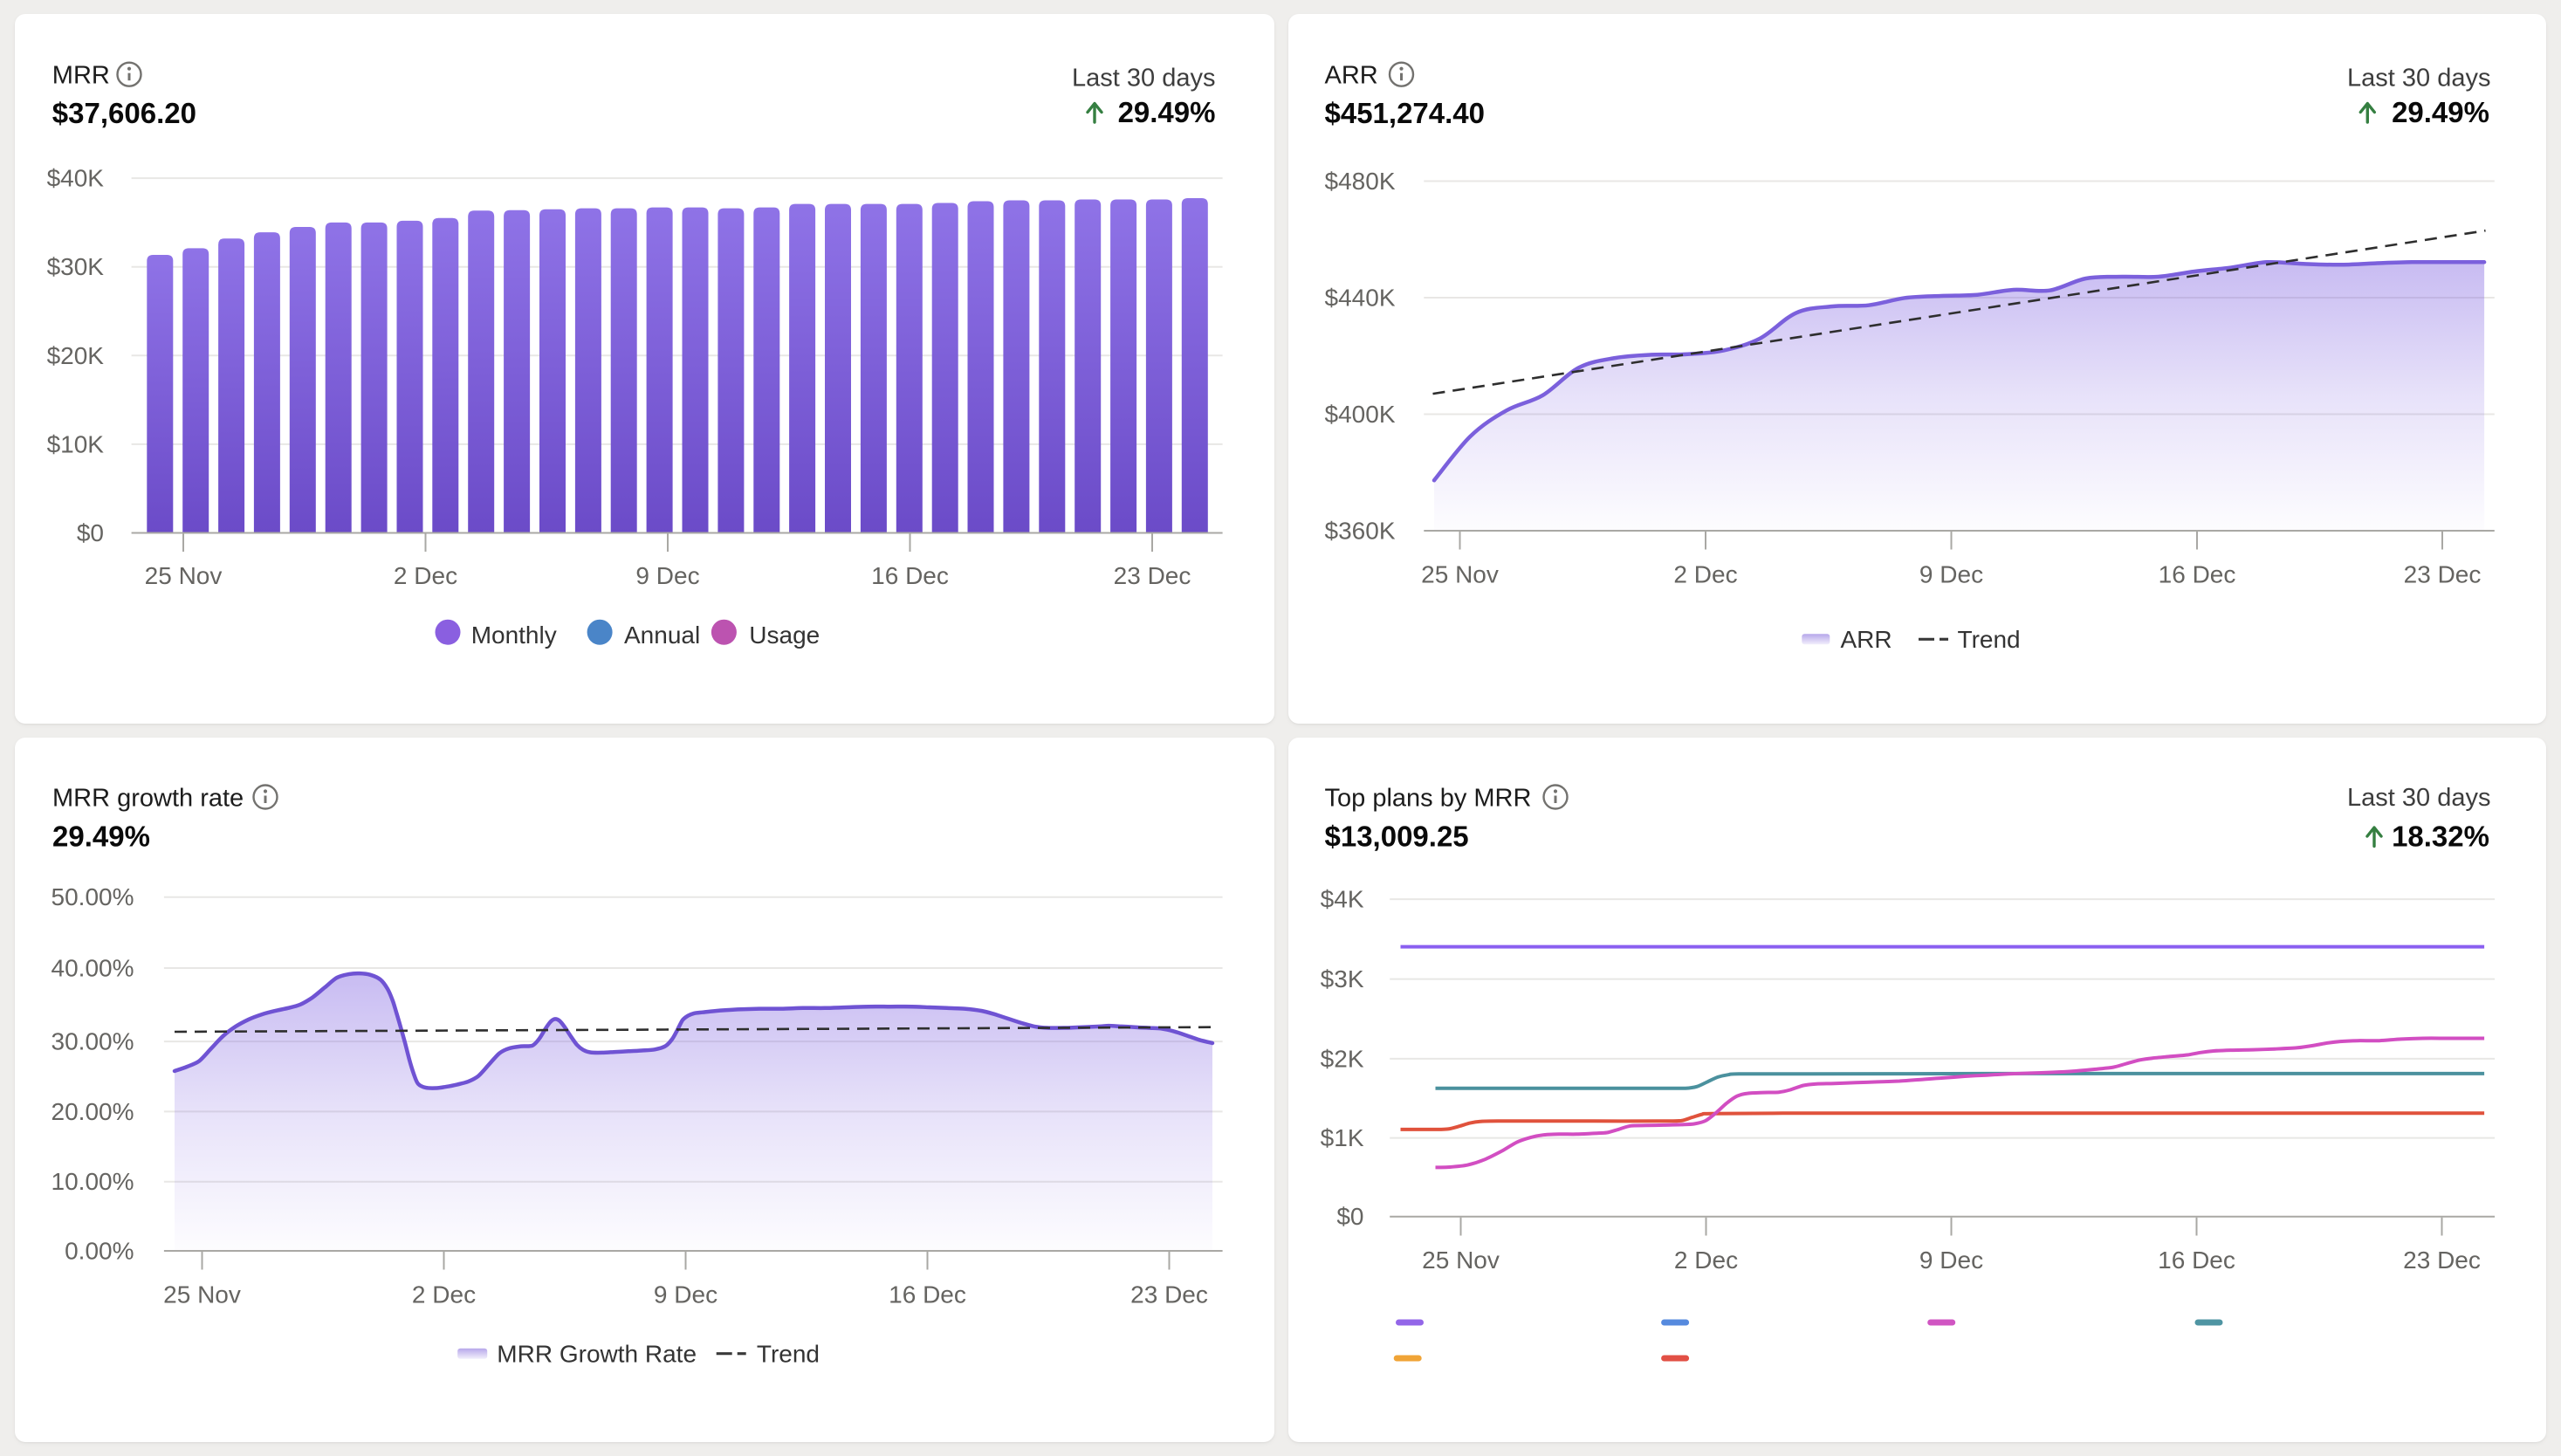  I want to click on svg-text: $1K, so click(1341, 1137).